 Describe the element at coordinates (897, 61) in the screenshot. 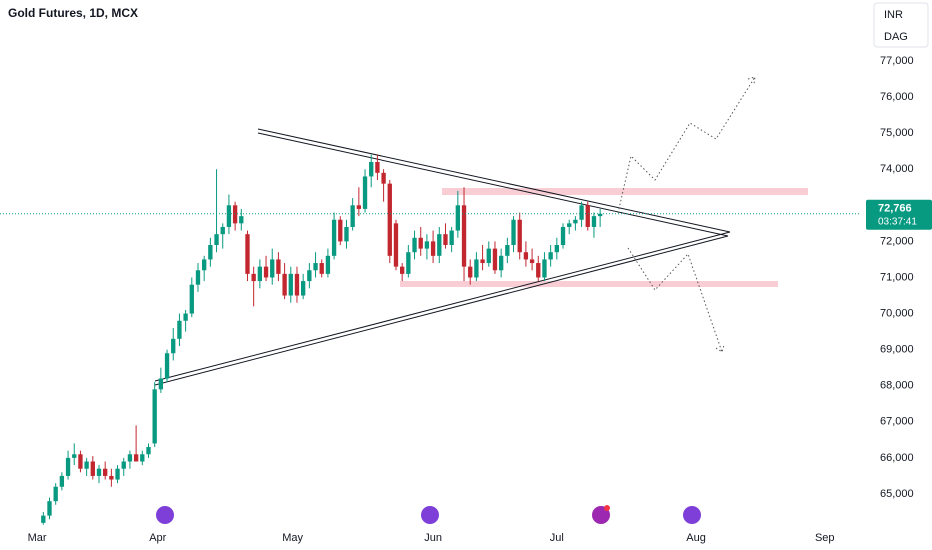

I see `y-tick-label: 77,000` at that location.